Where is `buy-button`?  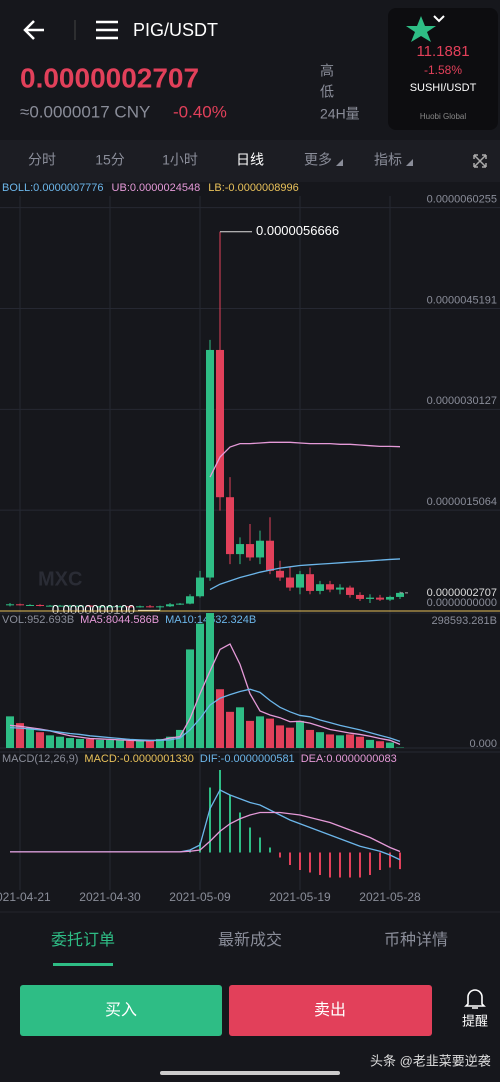
buy-button is located at coordinates (121, 1010).